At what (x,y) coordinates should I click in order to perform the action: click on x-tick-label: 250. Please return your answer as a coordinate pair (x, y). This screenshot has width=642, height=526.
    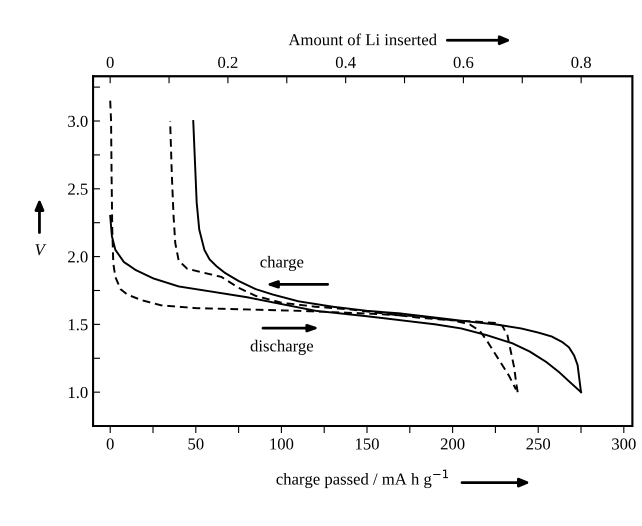
    Looking at the image, I should click on (538, 444).